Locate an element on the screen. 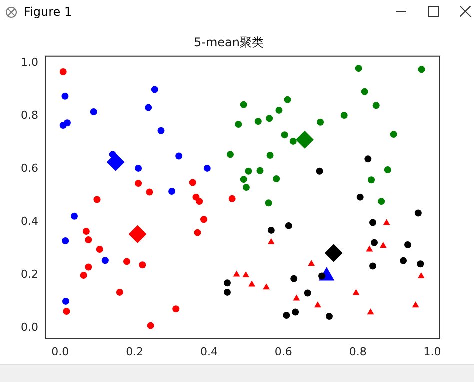 The width and height of the screenshot is (474, 382). caption: Figure 1 is located at coordinates (48, 12).